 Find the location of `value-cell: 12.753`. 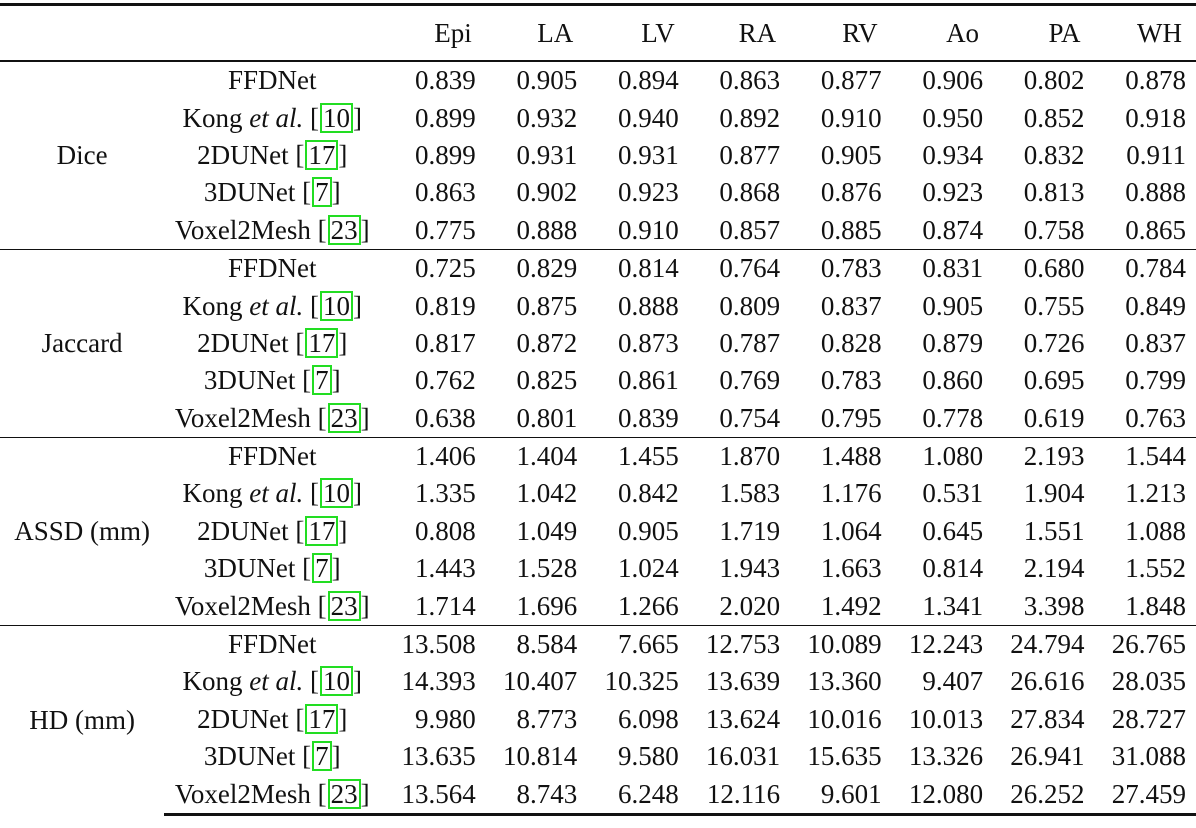

value-cell: 12.753 is located at coordinates (739, 644).